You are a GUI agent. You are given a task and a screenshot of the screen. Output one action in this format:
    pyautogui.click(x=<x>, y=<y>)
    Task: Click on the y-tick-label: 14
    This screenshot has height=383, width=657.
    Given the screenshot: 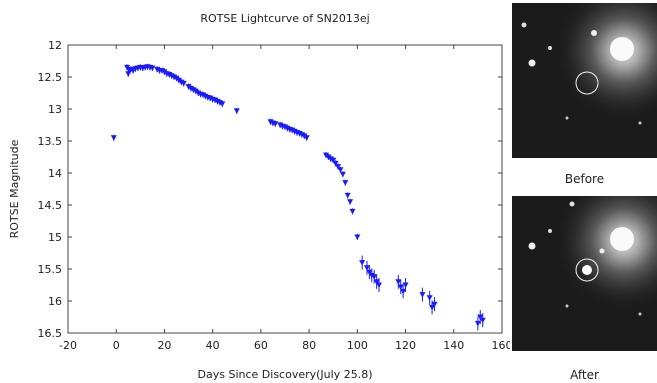 What is the action you would take?
    pyautogui.click(x=55, y=173)
    